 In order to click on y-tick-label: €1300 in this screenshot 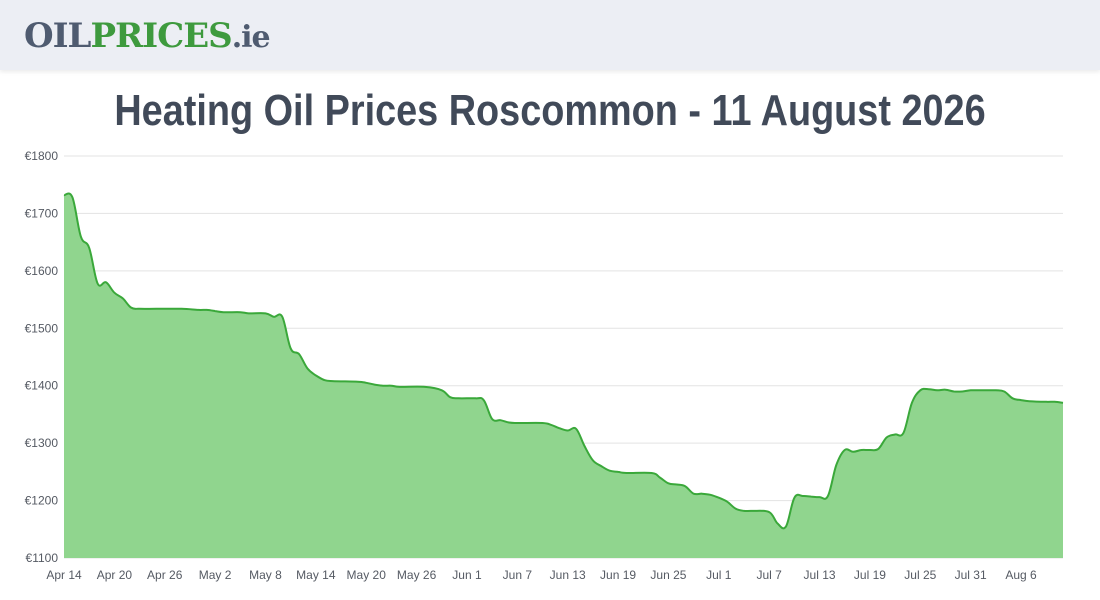, I will do `click(42, 443)`.